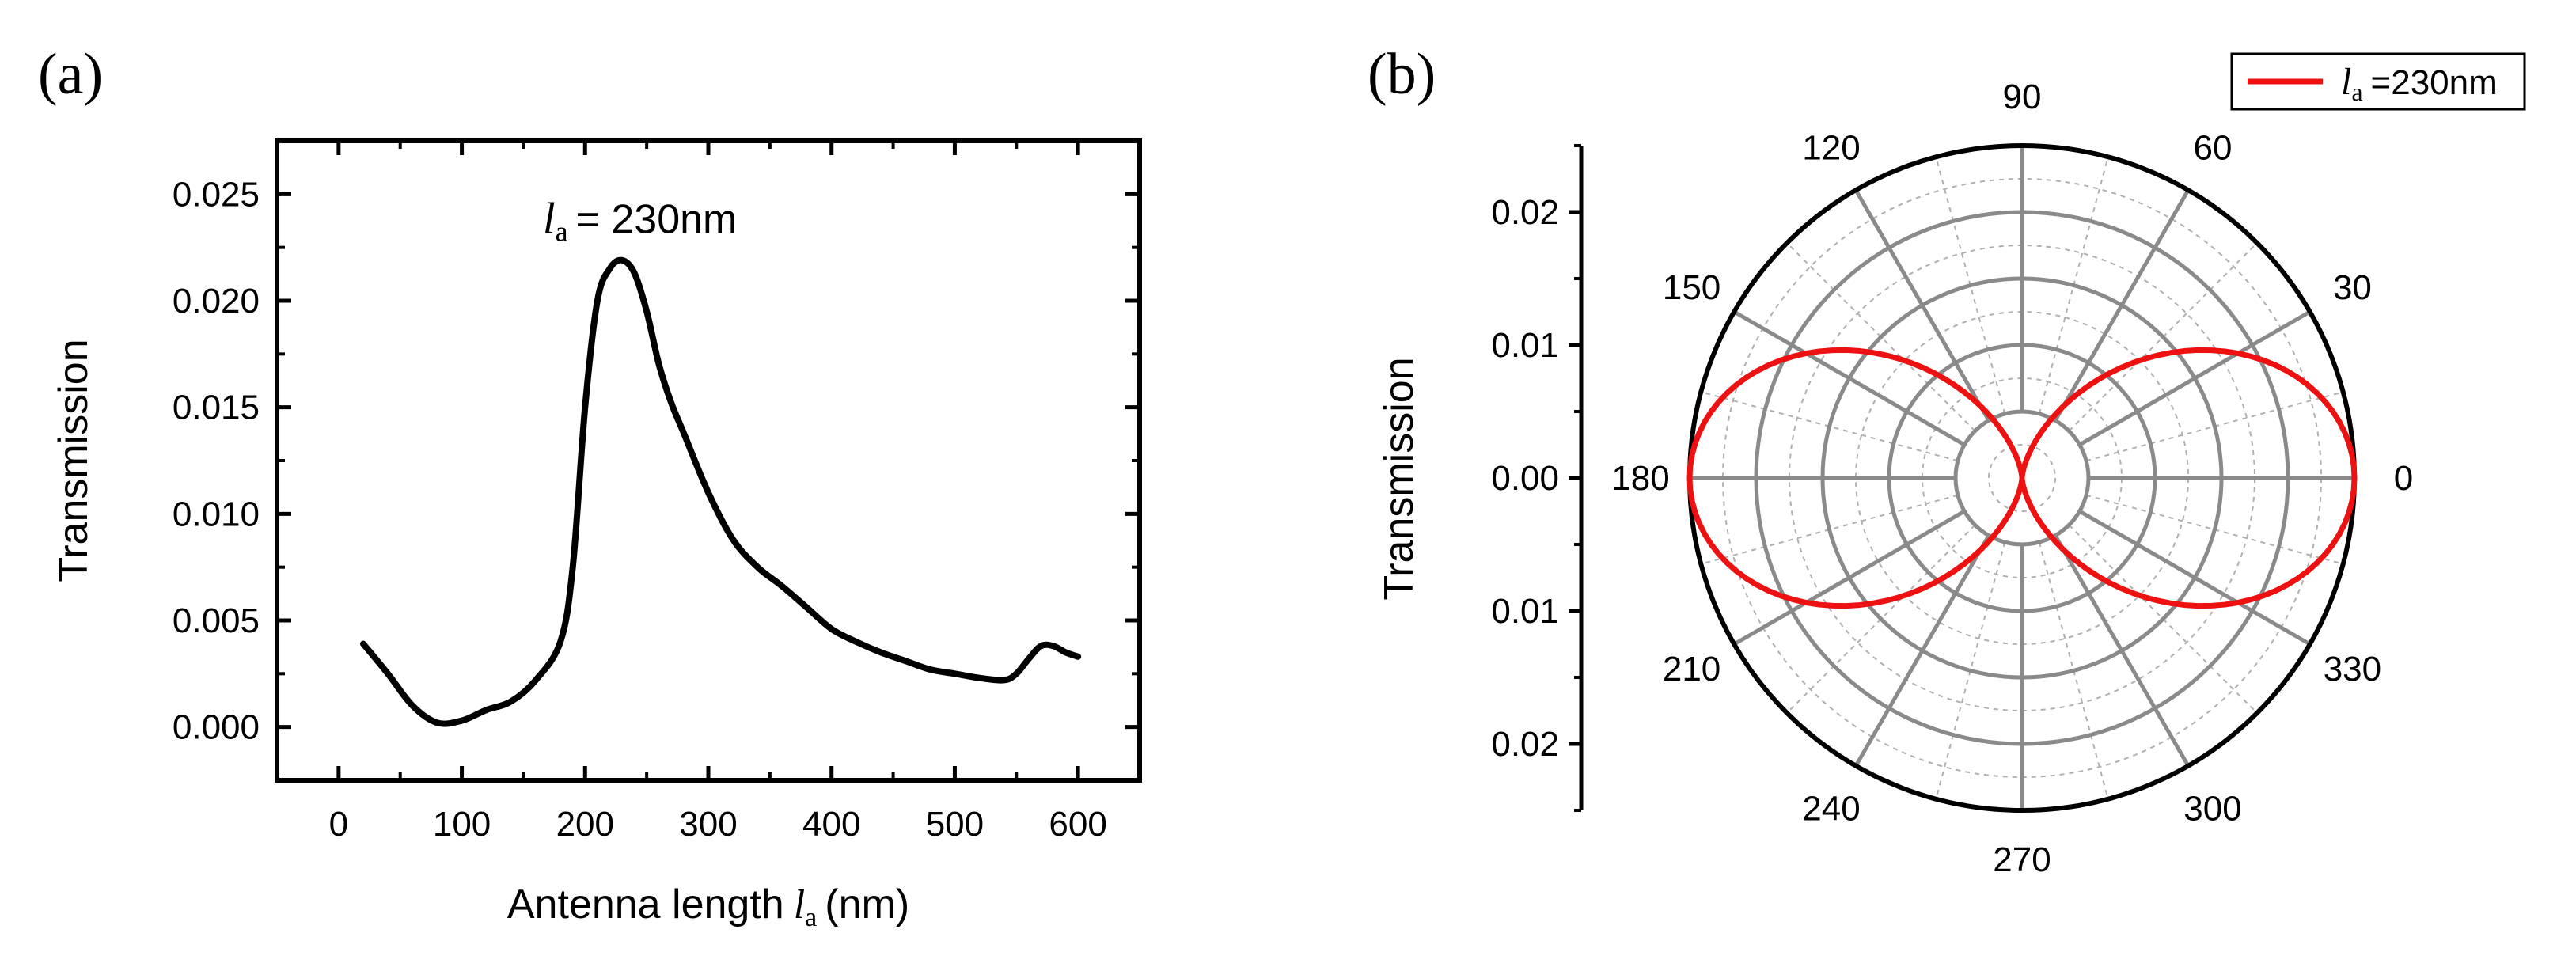 The height and width of the screenshot is (971, 2576). Describe the element at coordinates (2403, 479) in the screenshot. I see `angle-tick-label: 0` at that location.